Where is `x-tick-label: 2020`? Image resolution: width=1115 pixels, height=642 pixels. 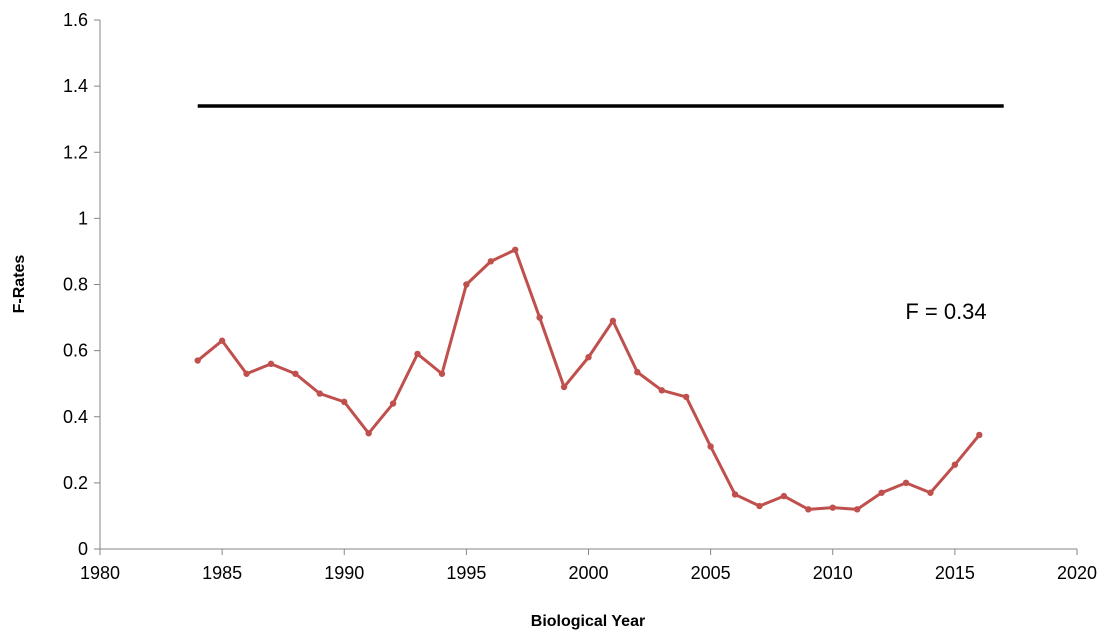 x-tick-label: 2020 is located at coordinates (1077, 573).